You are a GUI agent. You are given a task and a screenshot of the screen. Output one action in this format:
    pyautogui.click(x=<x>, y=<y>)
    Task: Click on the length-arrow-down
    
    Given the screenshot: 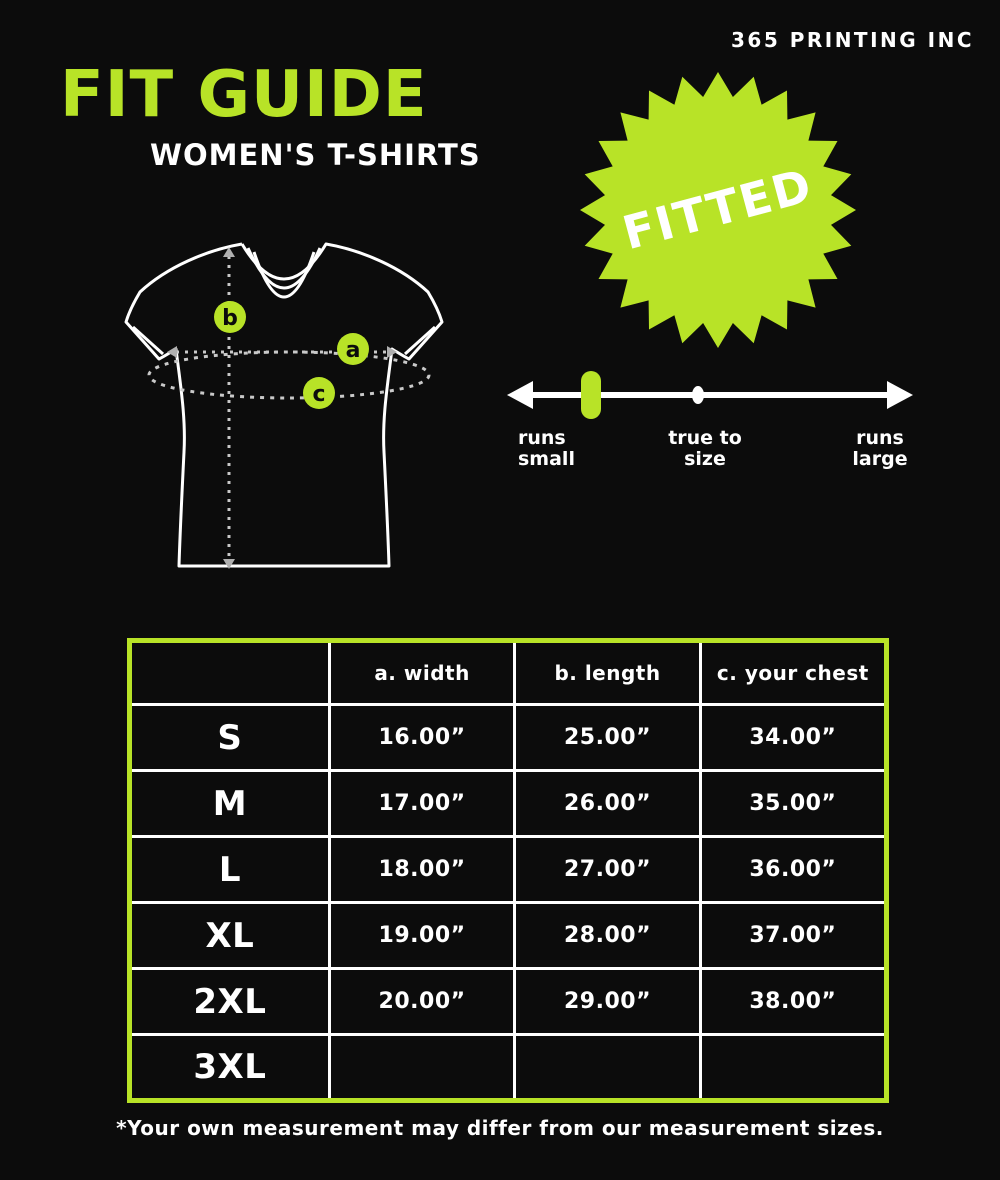 What is the action you would take?
    pyautogui.click(x=229, y=564)
    